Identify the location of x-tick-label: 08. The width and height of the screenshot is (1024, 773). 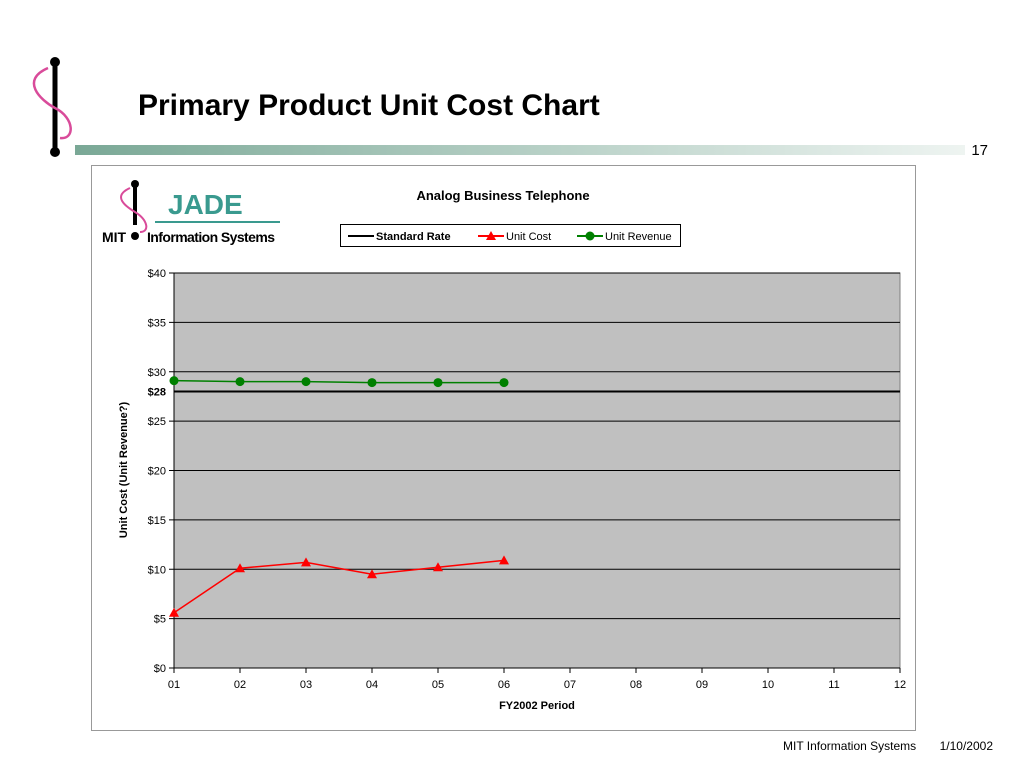
(636, 685).